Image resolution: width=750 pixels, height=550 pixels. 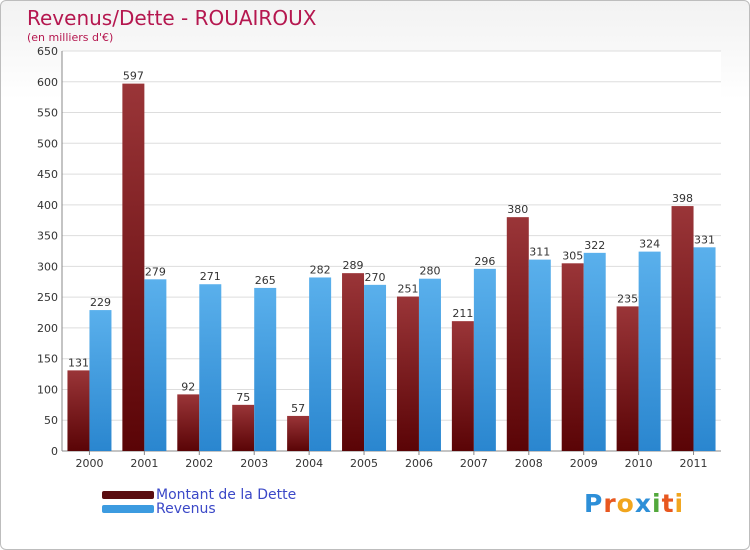 What do you see at coordinates (47, 359) in the screenshot?
I see `y-tick-label: 150` at bounding box center [47, 359].